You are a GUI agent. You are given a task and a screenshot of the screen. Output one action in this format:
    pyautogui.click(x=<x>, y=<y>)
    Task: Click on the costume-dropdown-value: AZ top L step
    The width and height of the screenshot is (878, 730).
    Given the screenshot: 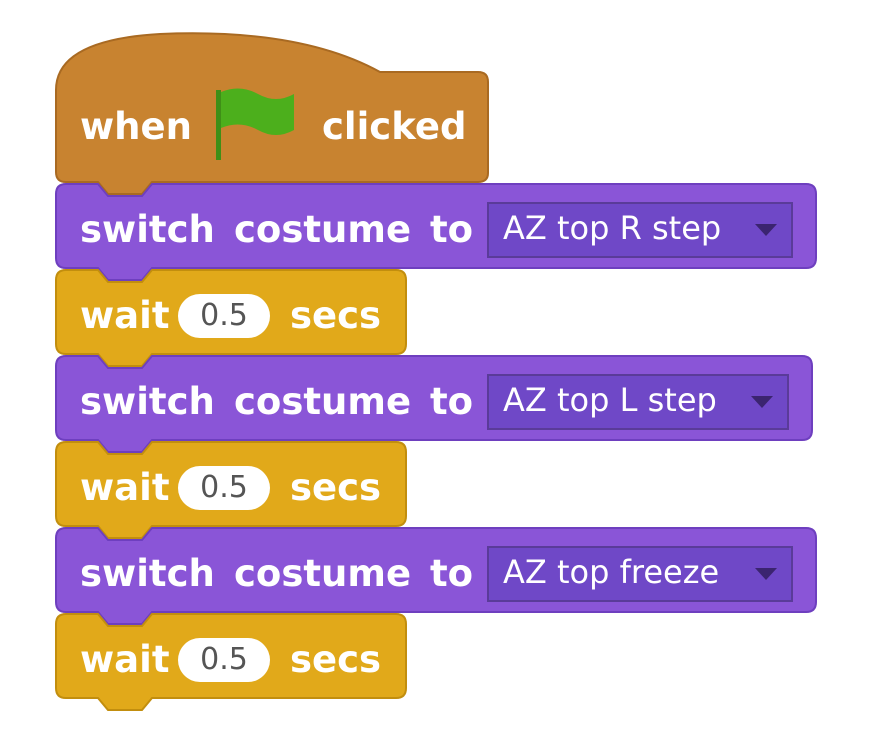 What is the action you would take?
    pyautogui.click(x=610, y=400)
    